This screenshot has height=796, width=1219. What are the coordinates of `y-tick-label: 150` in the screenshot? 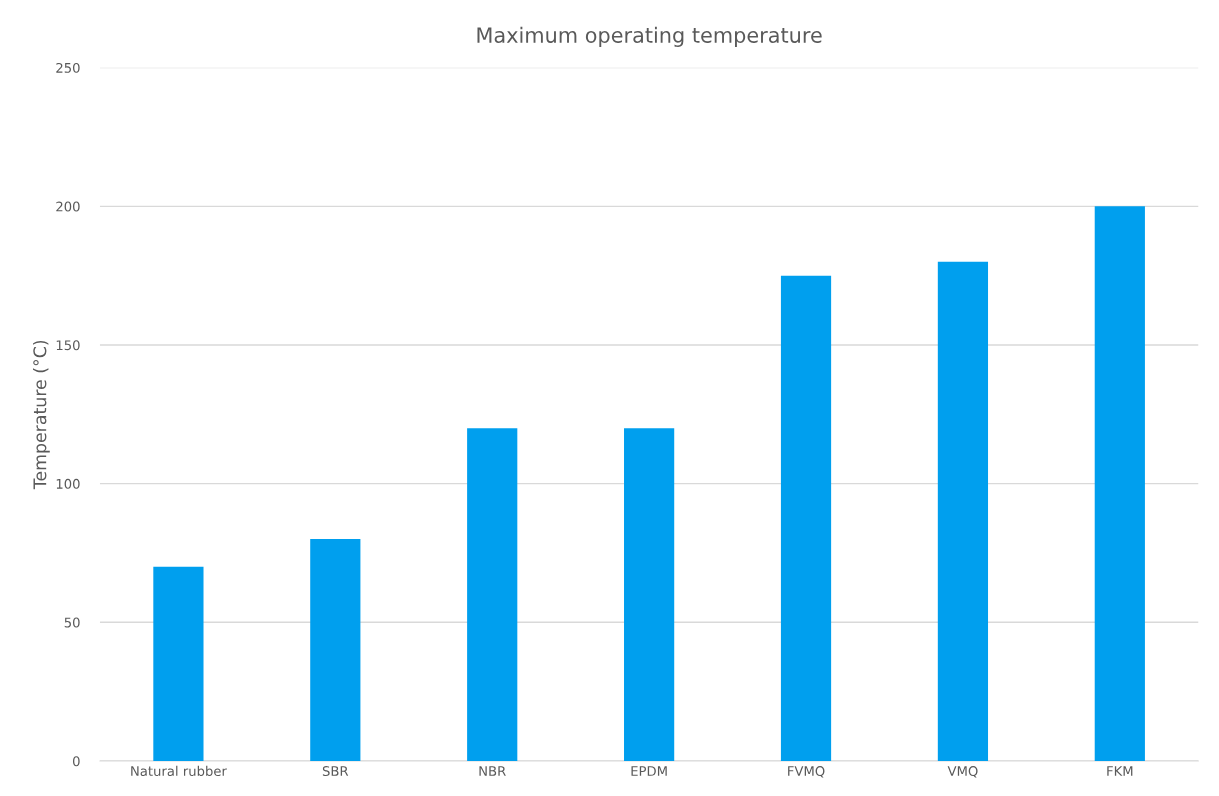 It's located at (68, 345).